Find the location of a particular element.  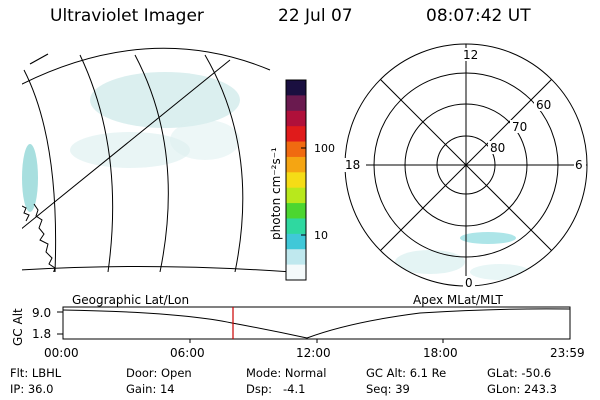

info-door: Door: Open is located at coordinates (159, 373).